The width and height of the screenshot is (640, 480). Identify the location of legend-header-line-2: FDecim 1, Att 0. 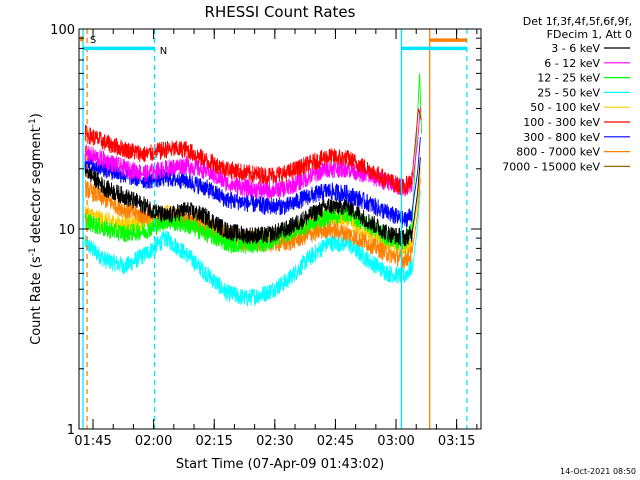
(589, 34).